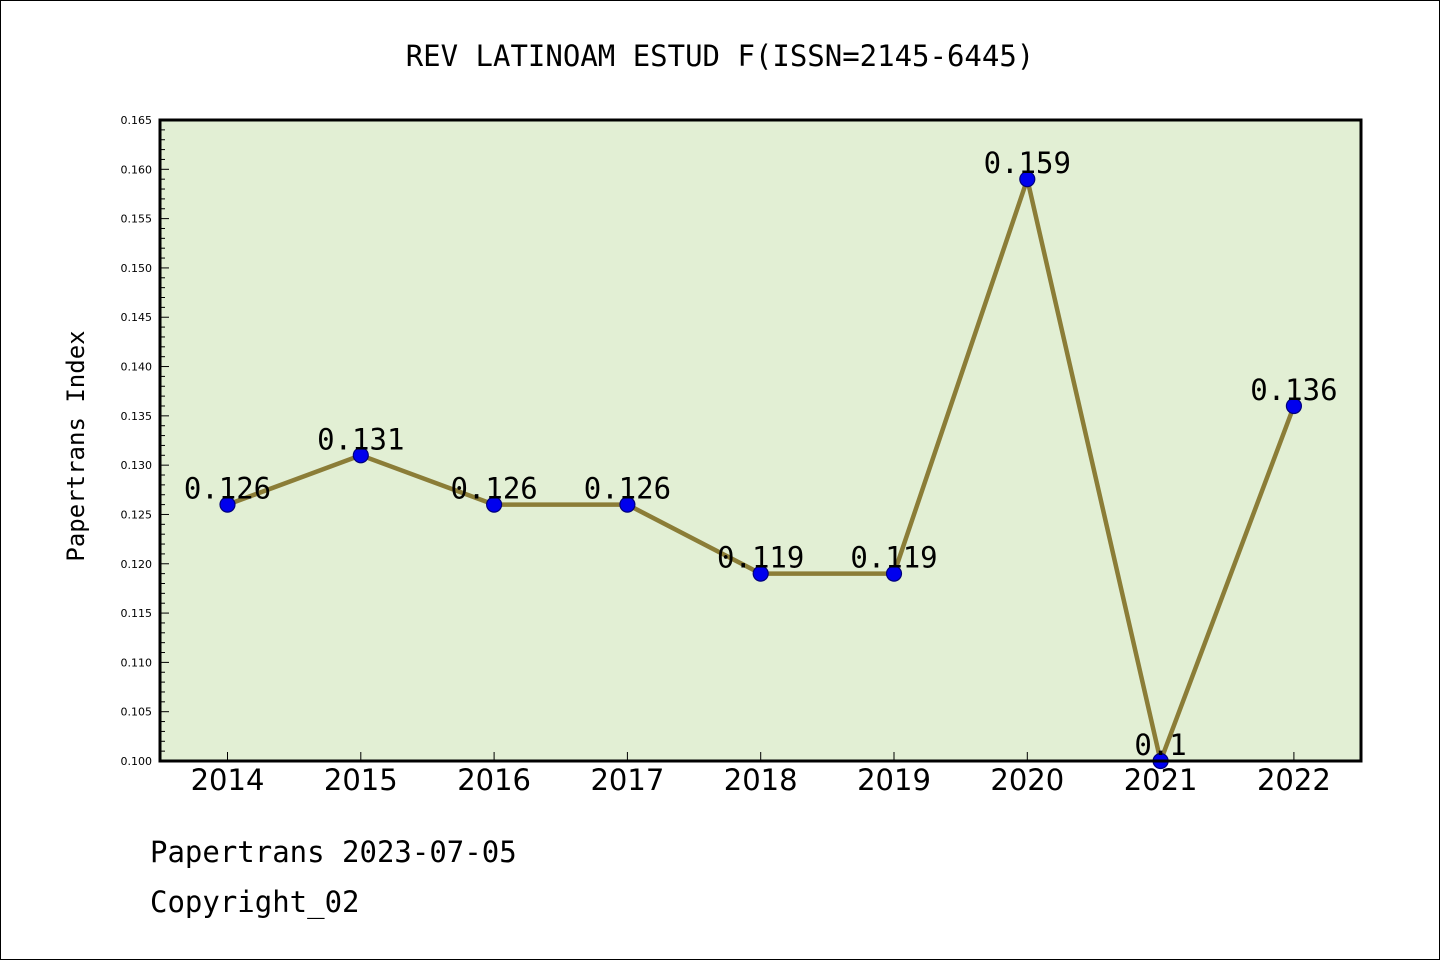  What do you see at coordinates (137, 712) in the screenshot?
I see `y-tick-label: 0.105` at bounding box center [137, 712].